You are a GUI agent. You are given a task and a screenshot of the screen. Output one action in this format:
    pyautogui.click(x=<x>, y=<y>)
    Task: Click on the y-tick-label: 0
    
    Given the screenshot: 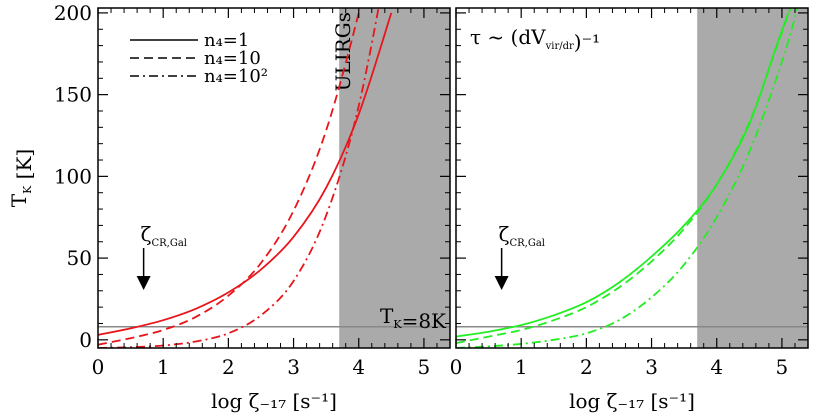 What is the action you would take?
    pyautogui.click(x=85, y=340)
    